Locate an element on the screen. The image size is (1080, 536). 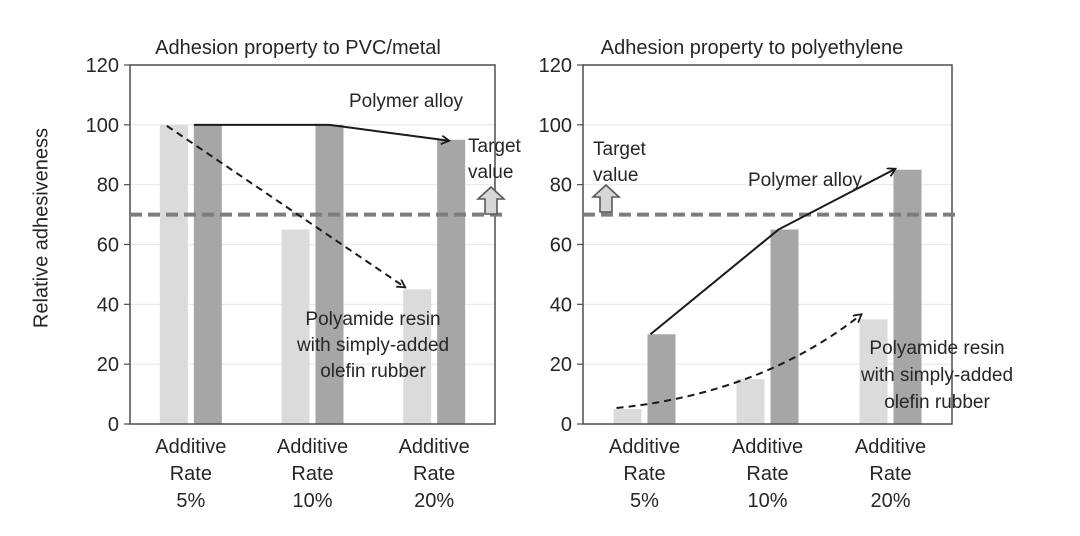
chart-title-polyethylene: Adhesion property to polyethylene is located at coordinates (752, 48).